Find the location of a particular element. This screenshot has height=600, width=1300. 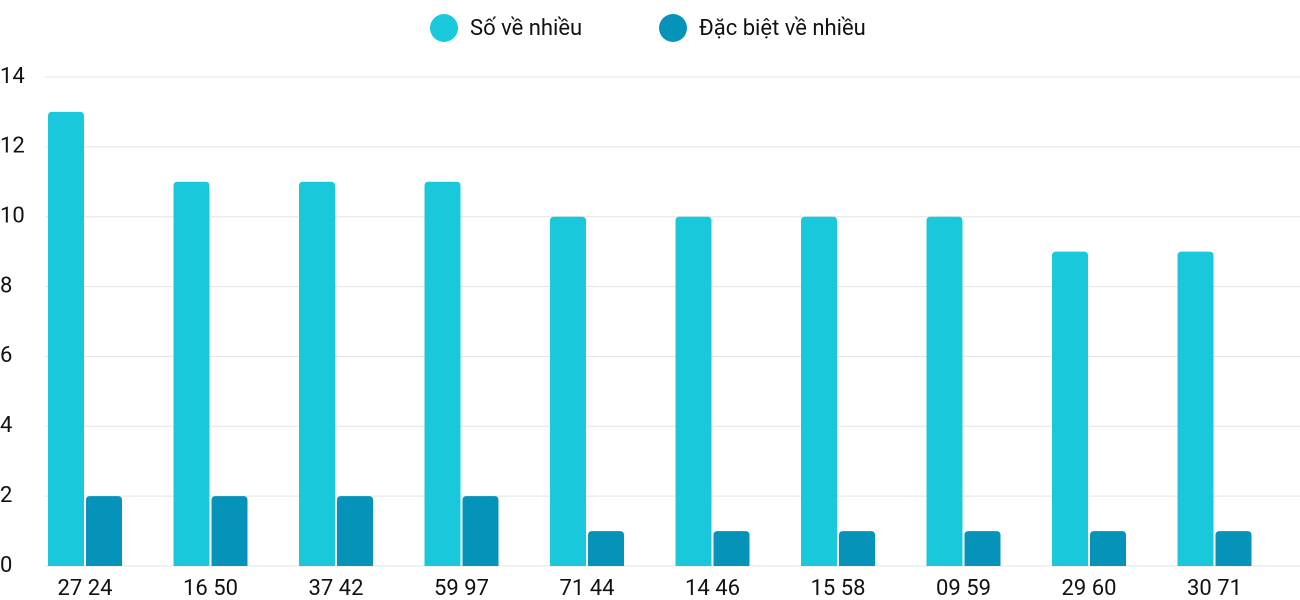

y-tick-label: 12 is located at coordinates (12, 146).